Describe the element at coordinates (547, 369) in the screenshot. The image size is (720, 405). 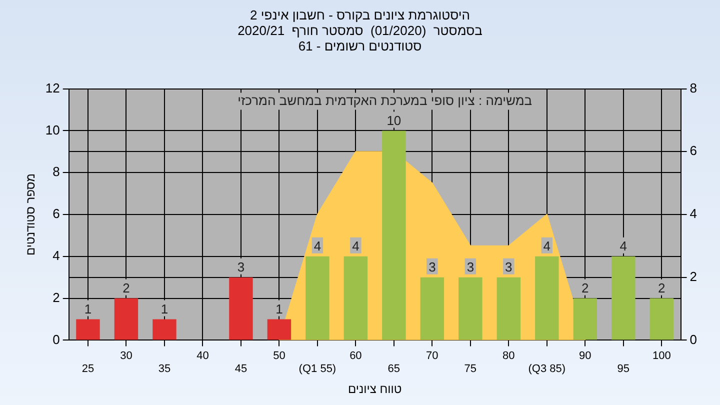
I see `x-tick-label: (Q3 85)` at that location.